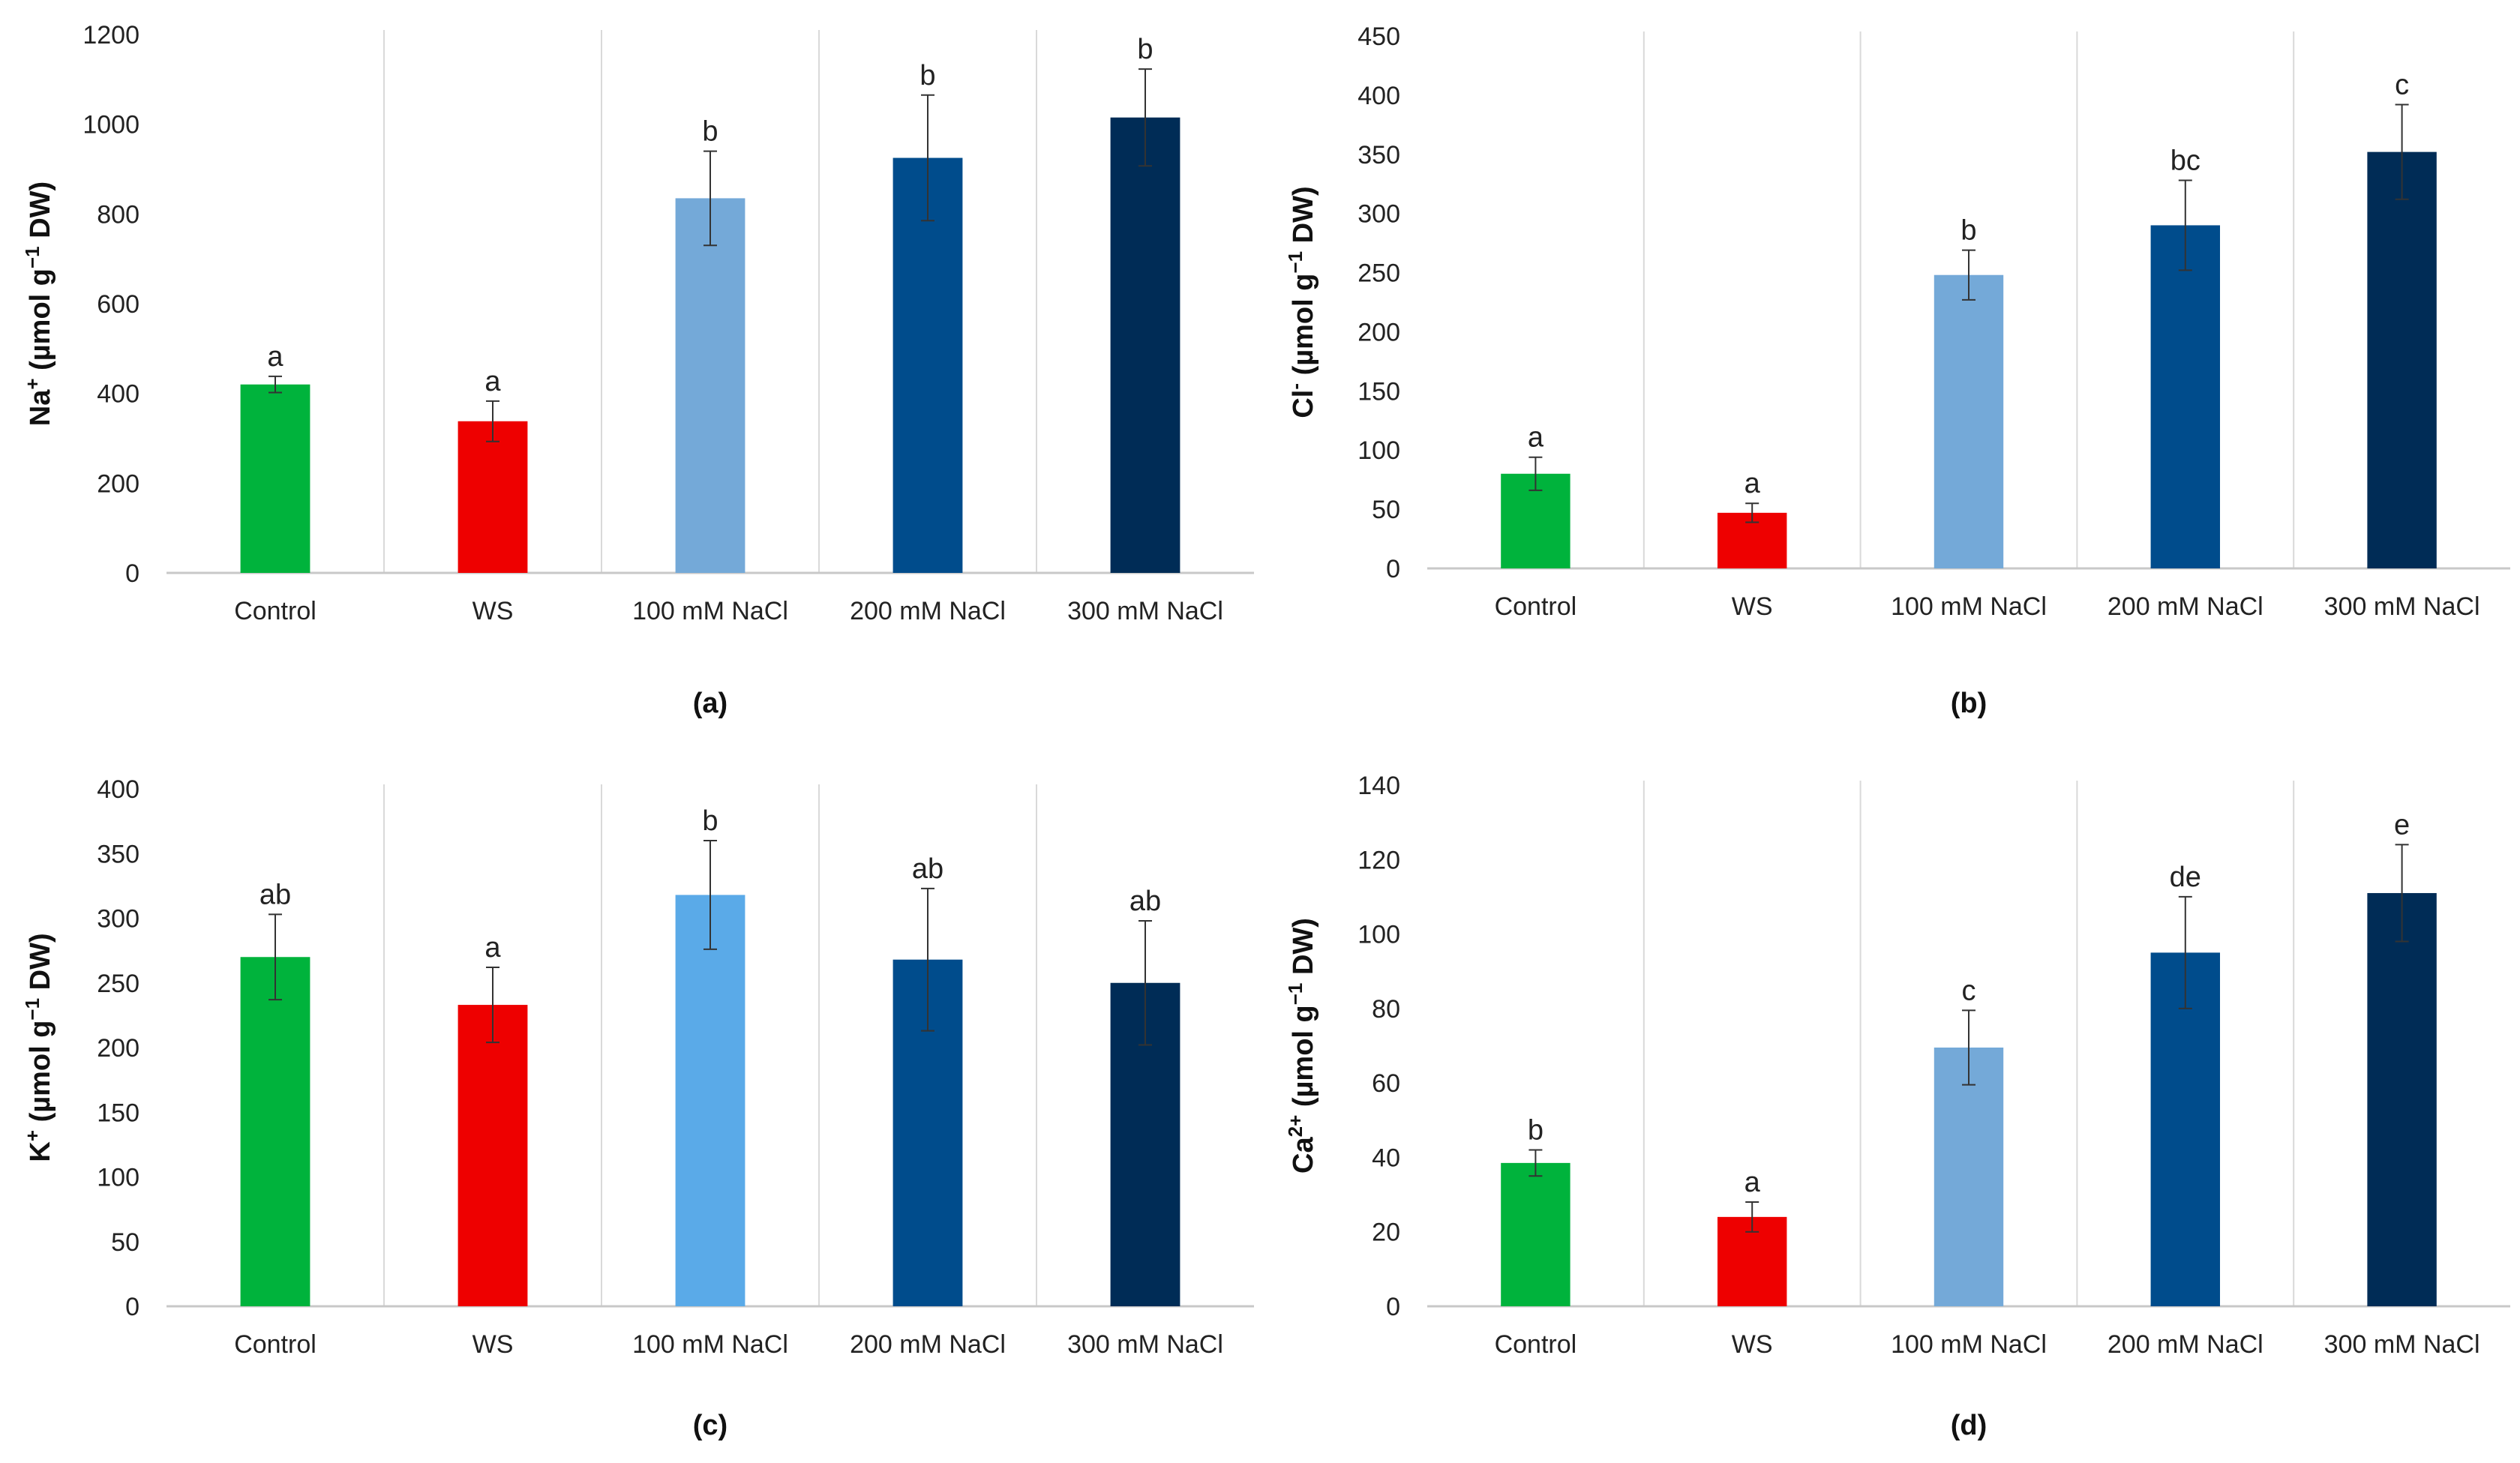 The width and height of the screenshot is (2520, 1463). Describe the element at coordinates (1386, 1083) in the screenshot. I see `y-tick-label: 60` at that location.